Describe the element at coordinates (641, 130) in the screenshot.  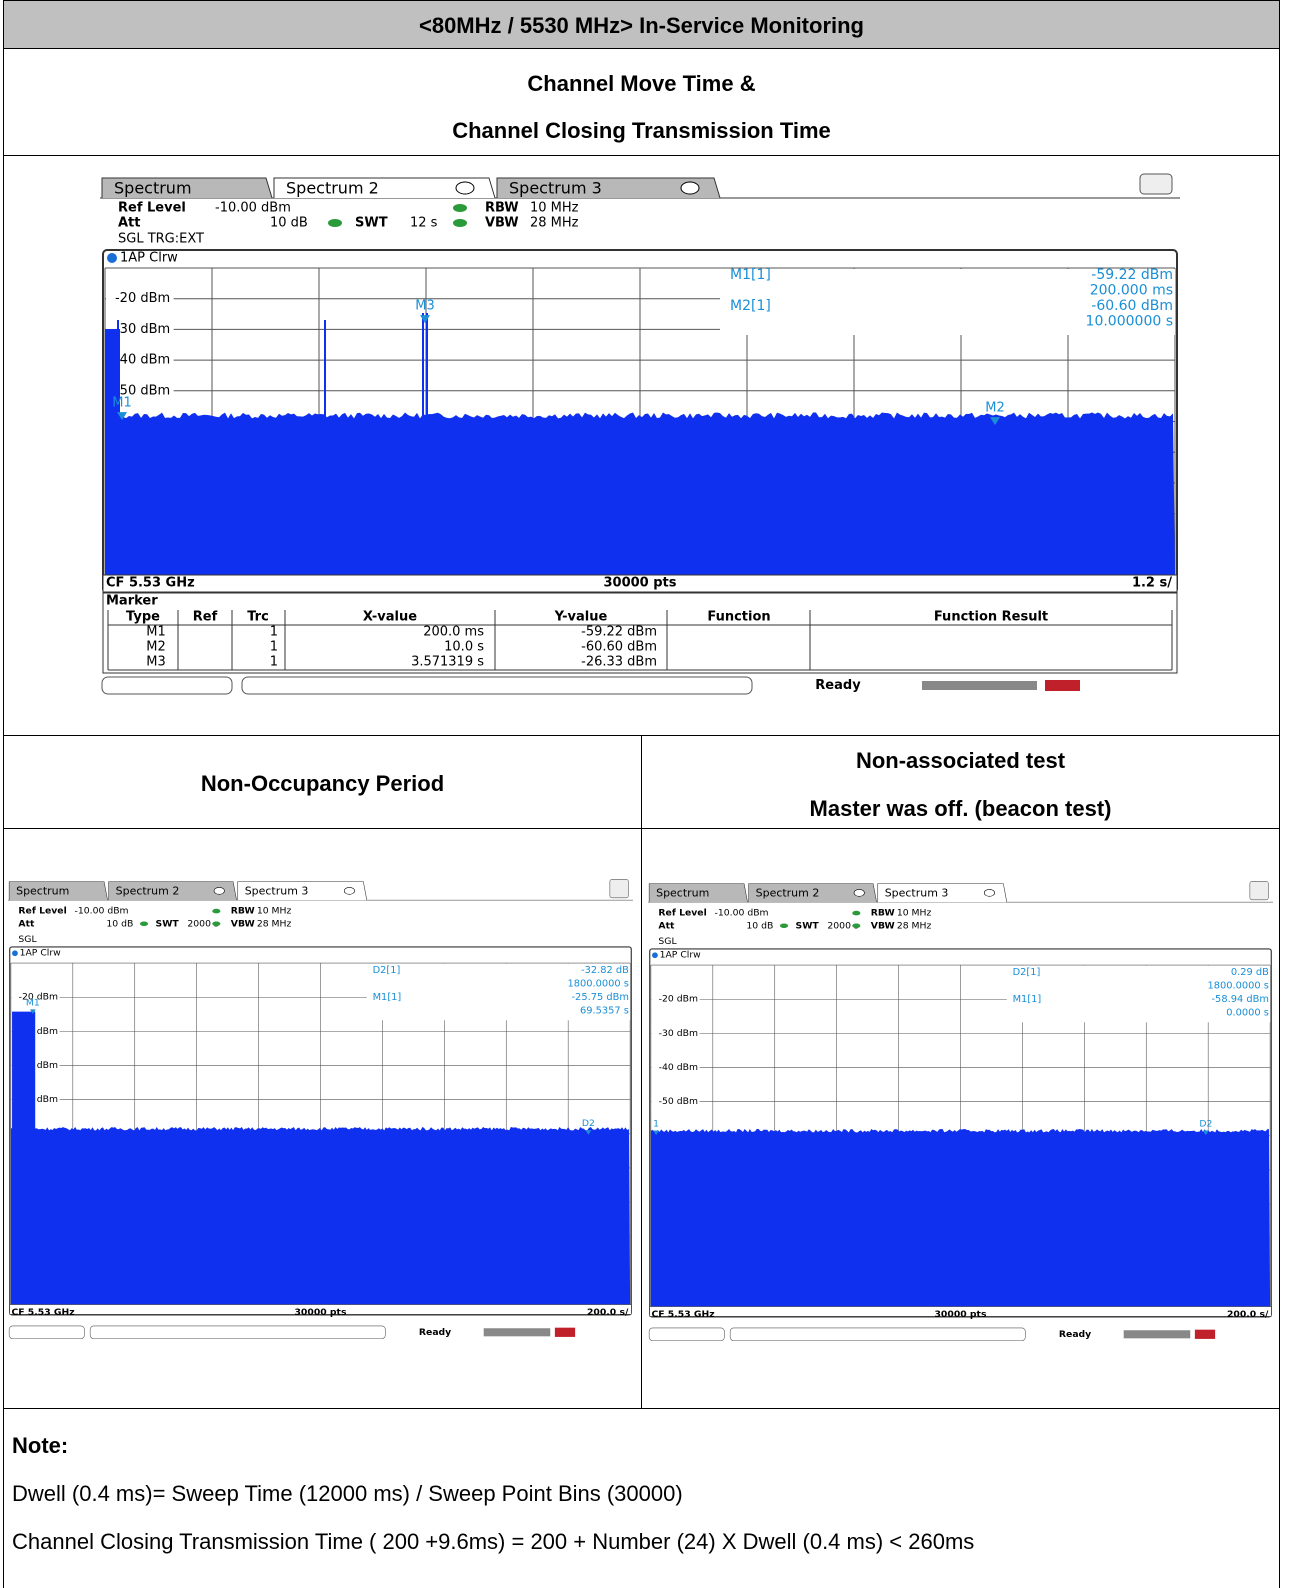
I see `section-title: Channel Closing Transmission Time` at that location.